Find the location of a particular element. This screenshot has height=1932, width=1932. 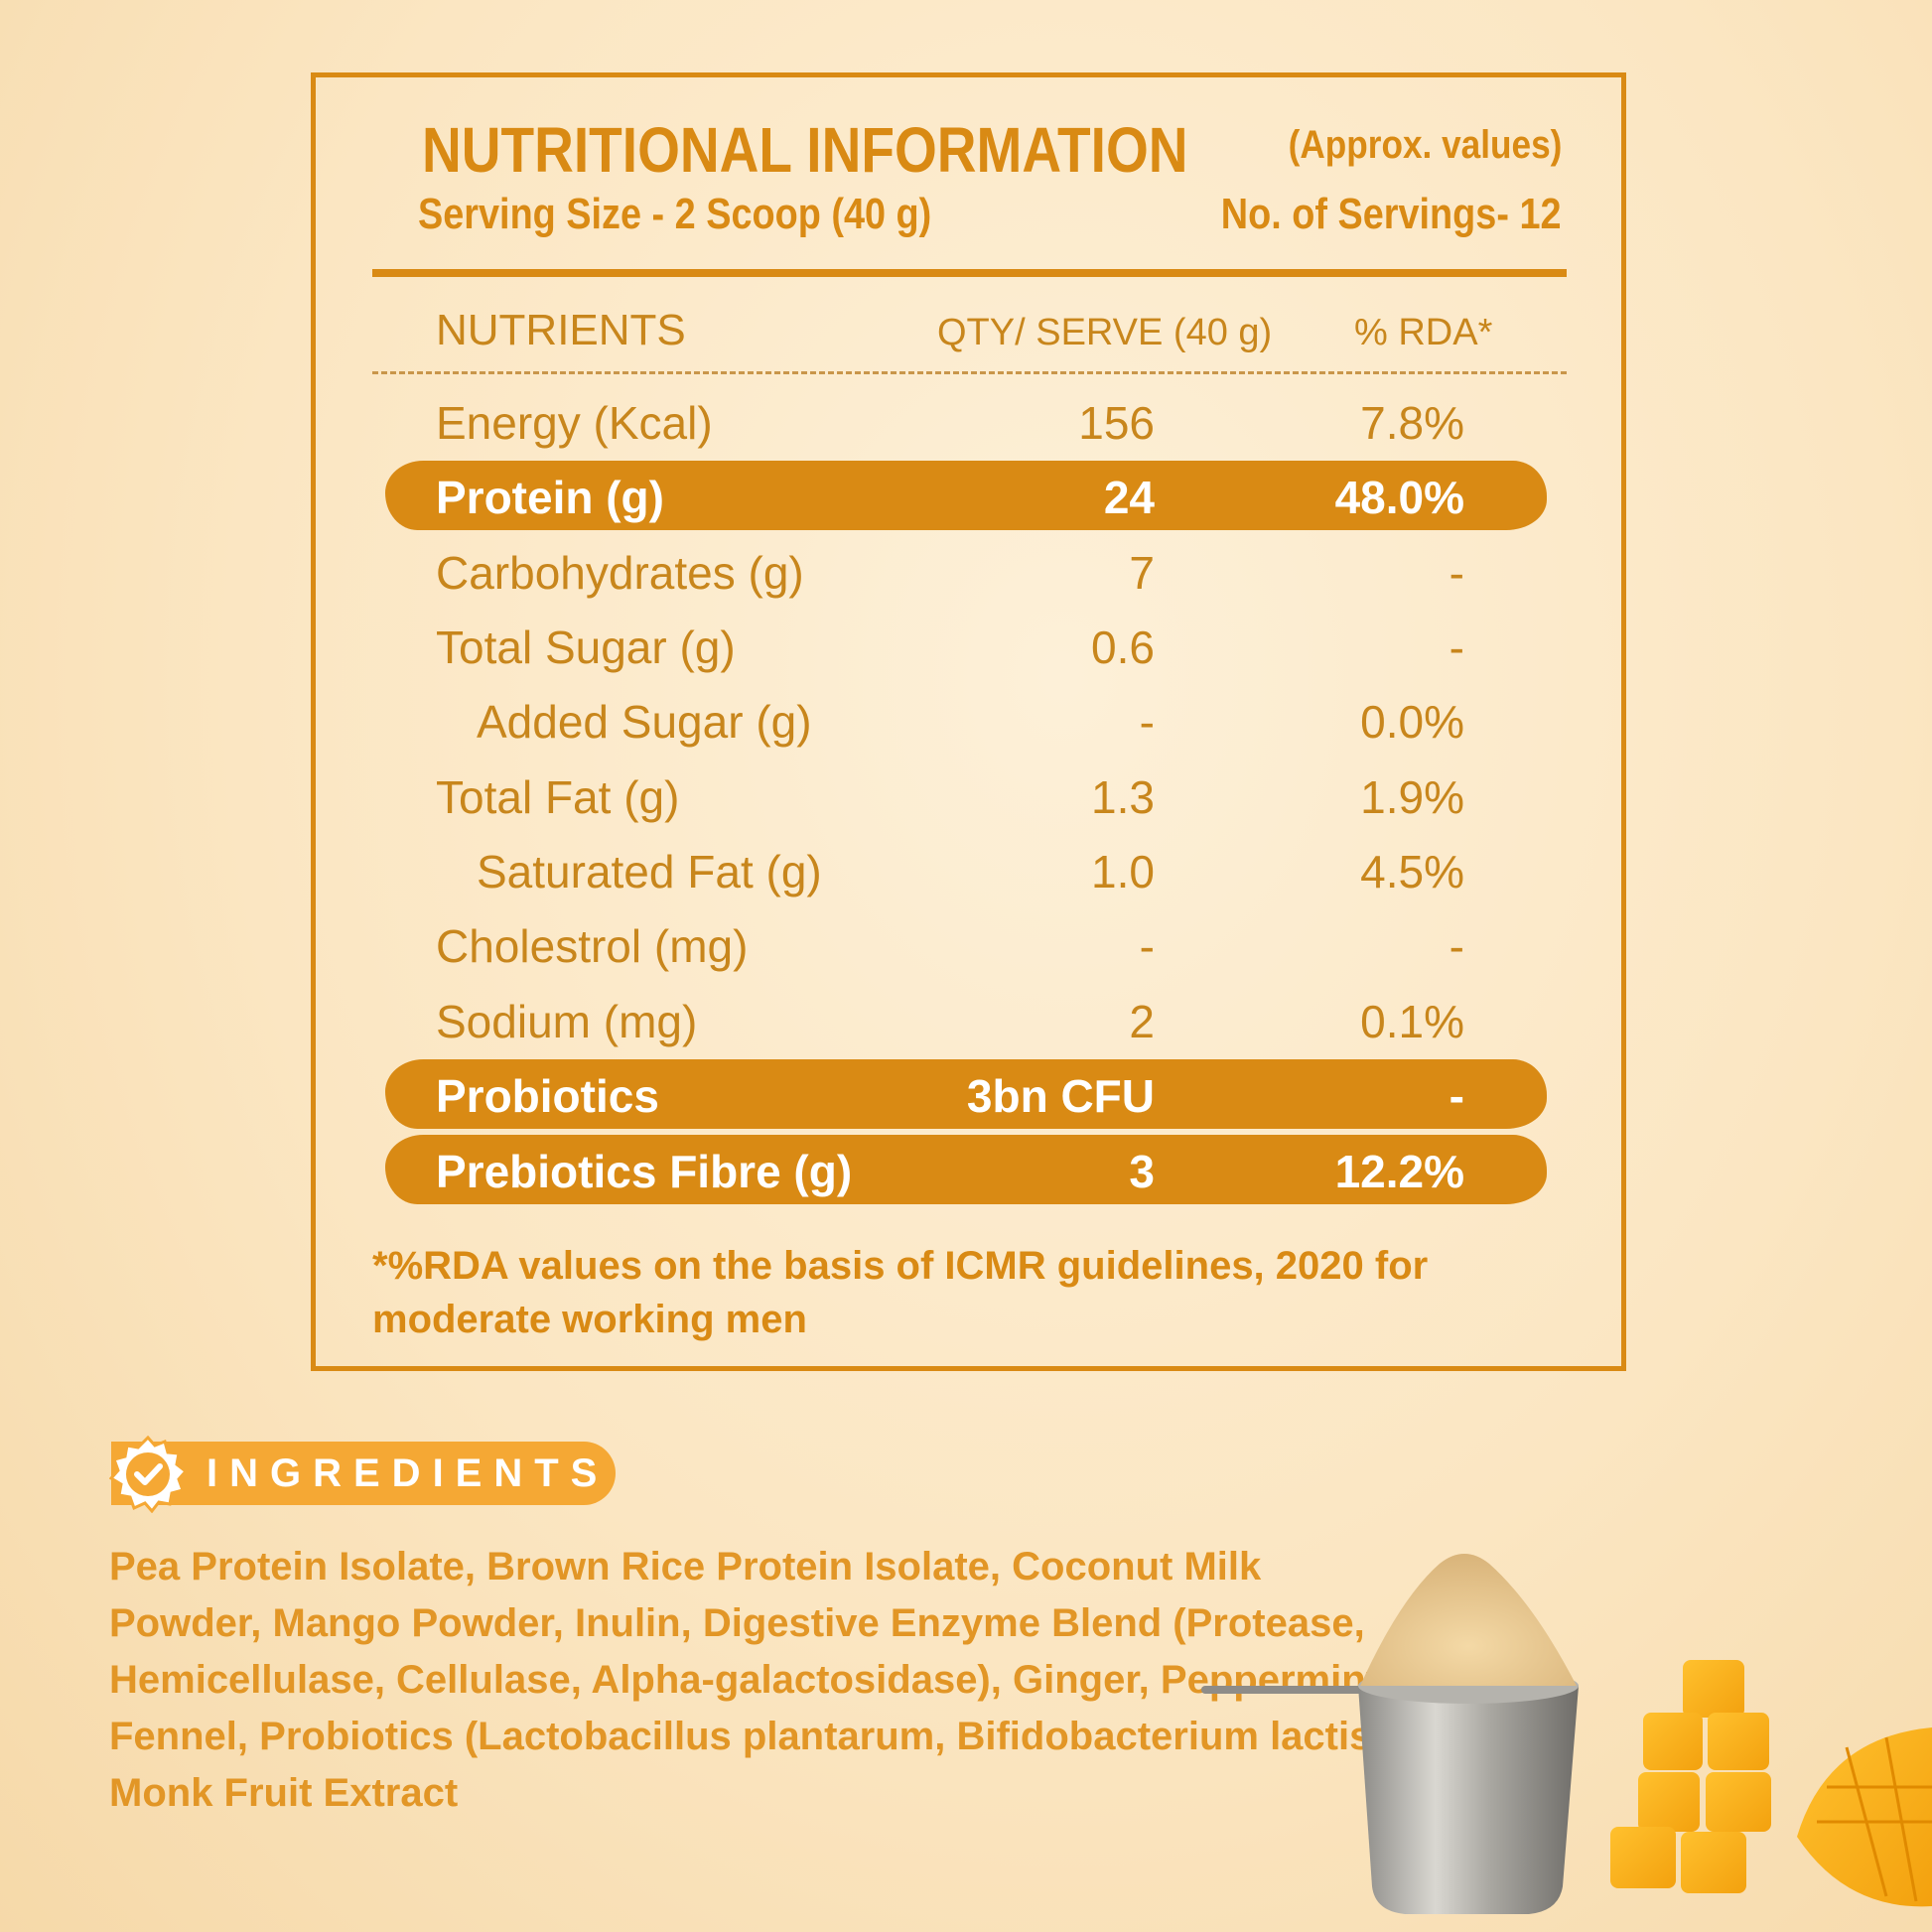

table-row-highlighted: Probiotics 3bn CFU - is located at coordinates (968, 1095).